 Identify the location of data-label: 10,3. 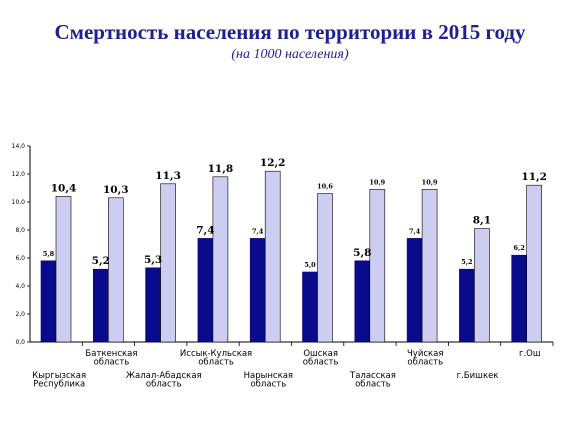
(116, 190).